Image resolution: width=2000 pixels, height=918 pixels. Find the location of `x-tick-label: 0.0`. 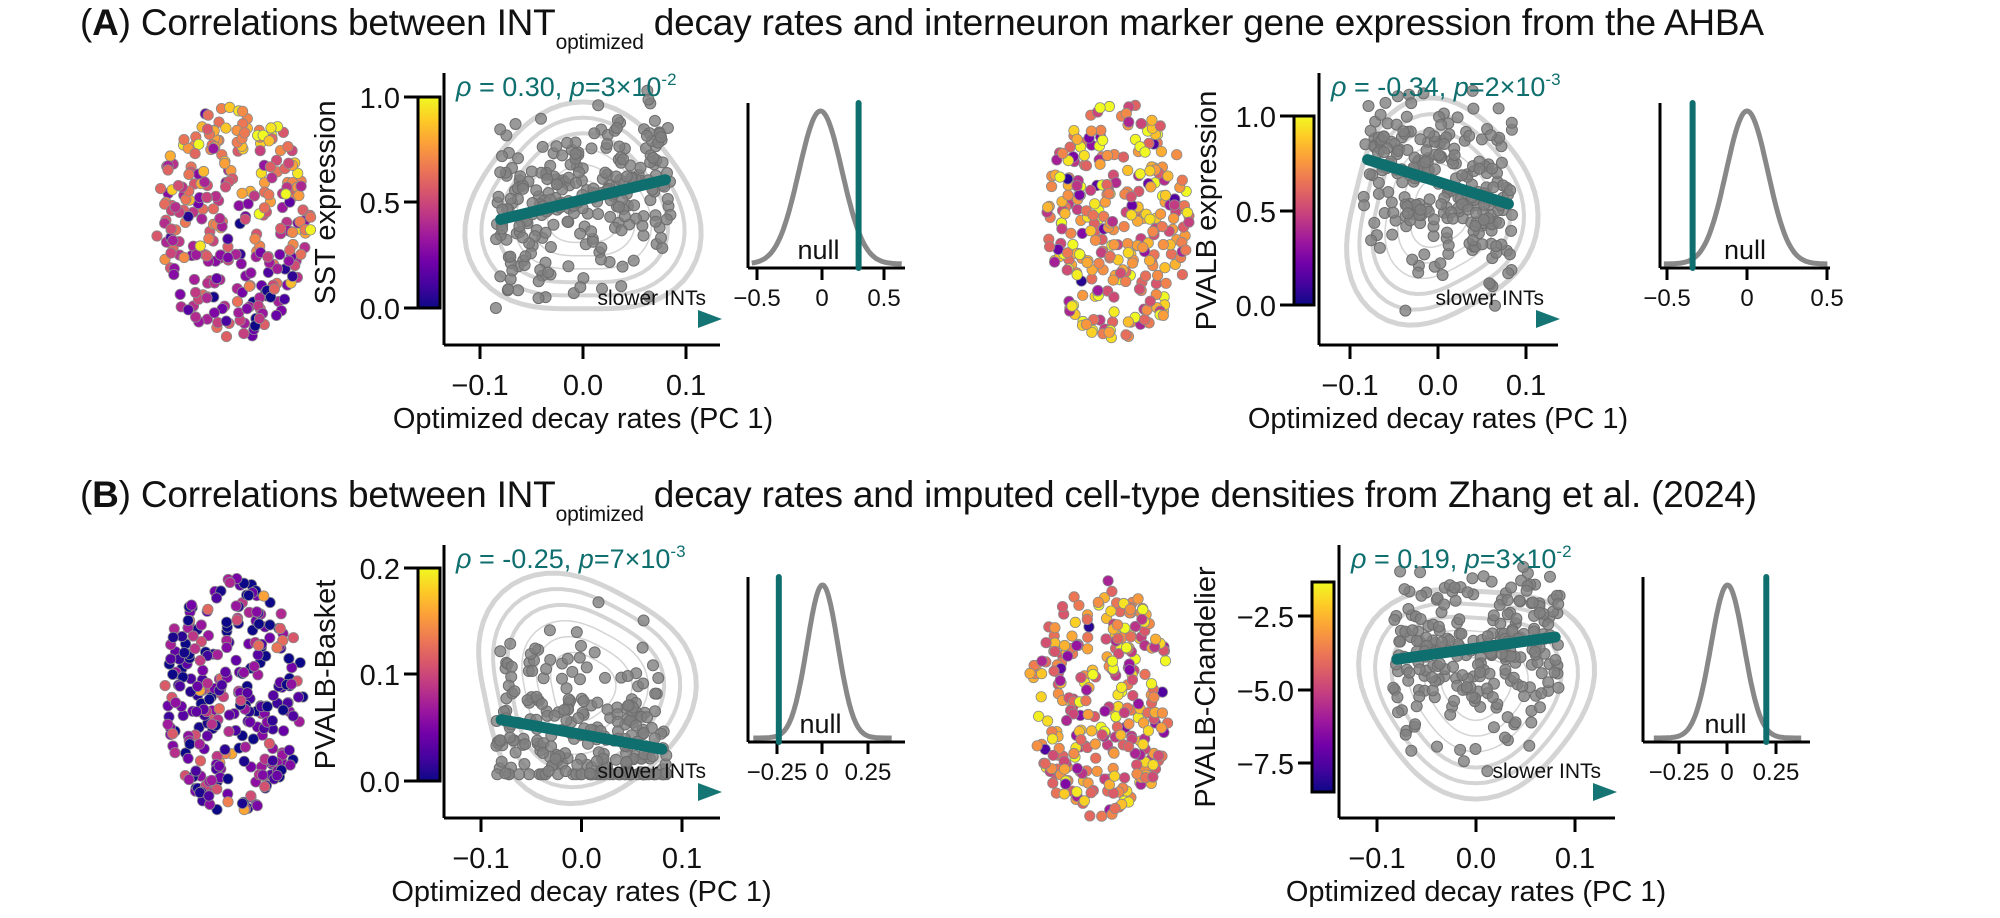

x-tick-label: 0.0 is located at coordinates (1476, 859).